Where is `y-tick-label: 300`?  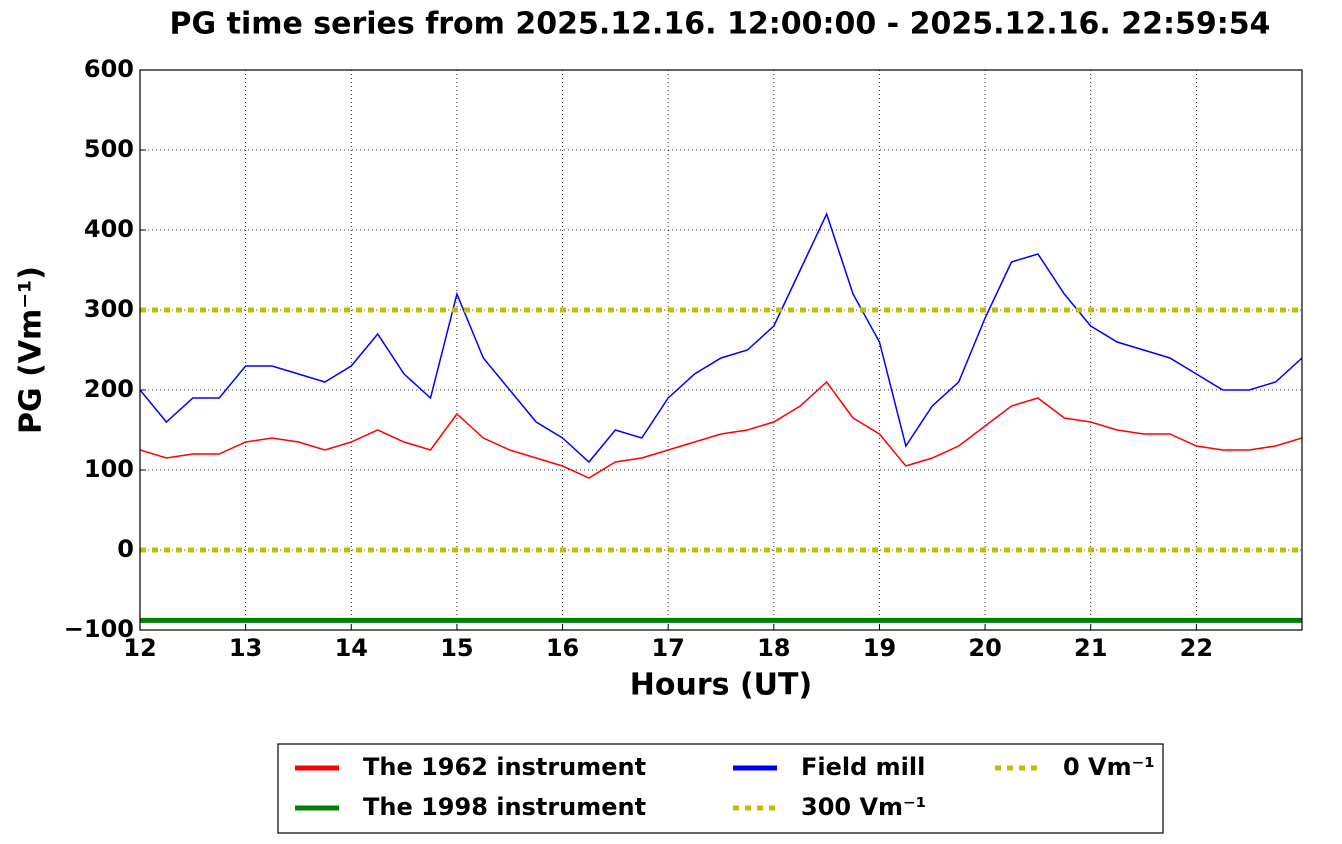 y-tick-label: 300 is located at coordinates (109, 309).